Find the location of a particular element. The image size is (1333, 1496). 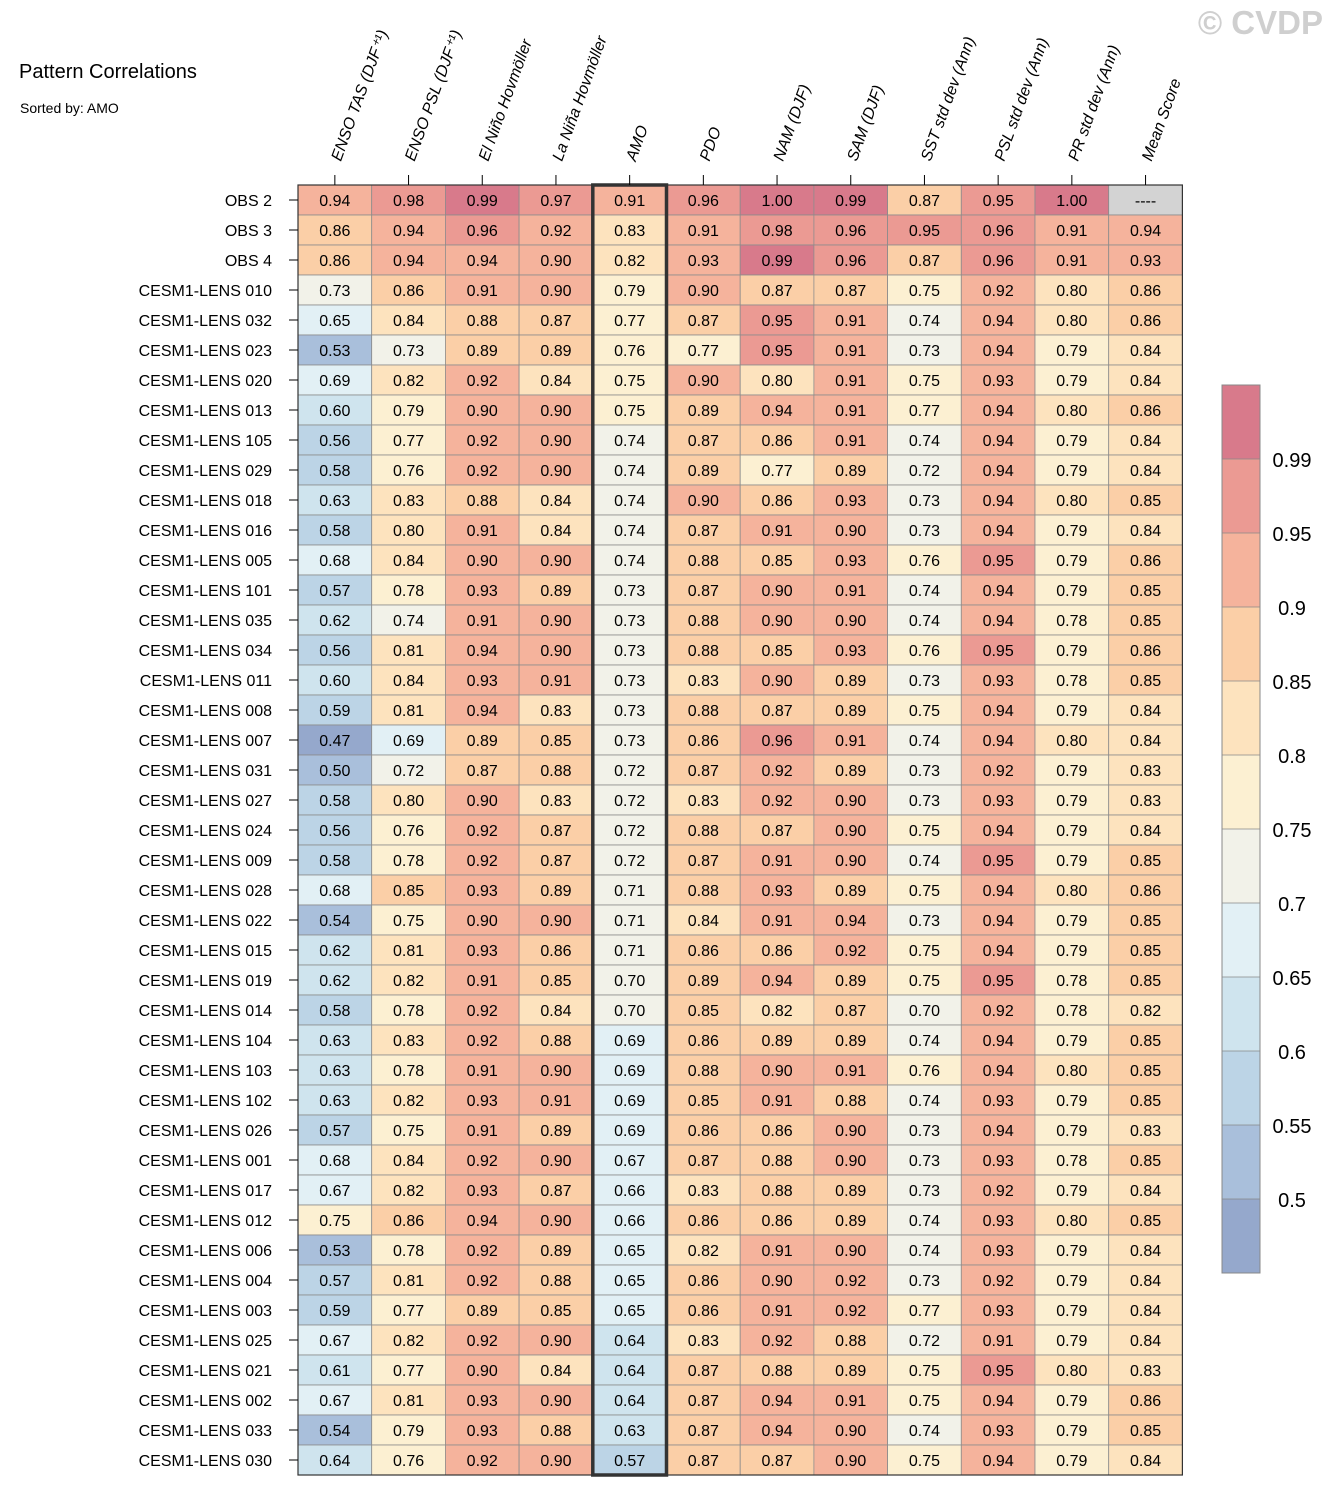

cell-value-label: 0.97 is located at coordinates (555, 201).